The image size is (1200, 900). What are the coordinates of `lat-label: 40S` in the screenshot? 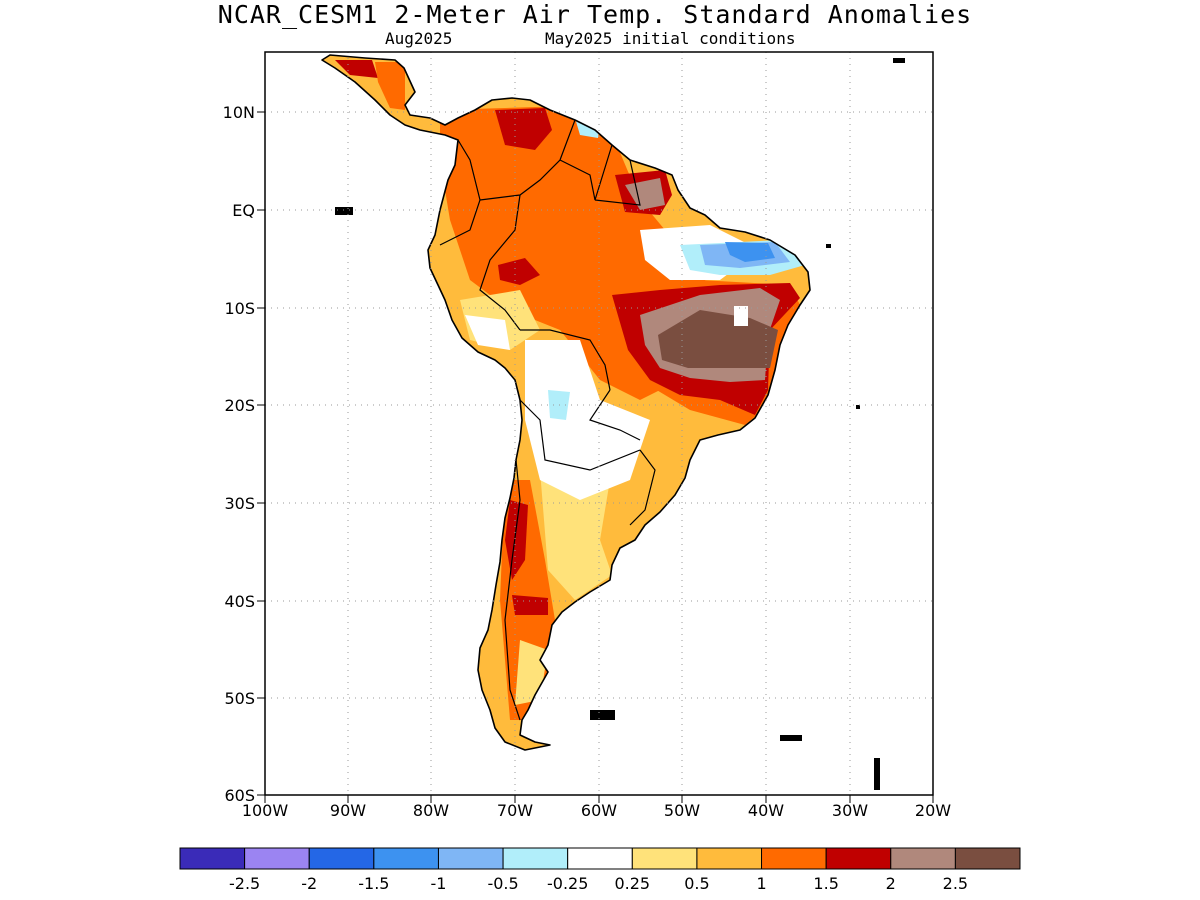 It's located at (239, 601).